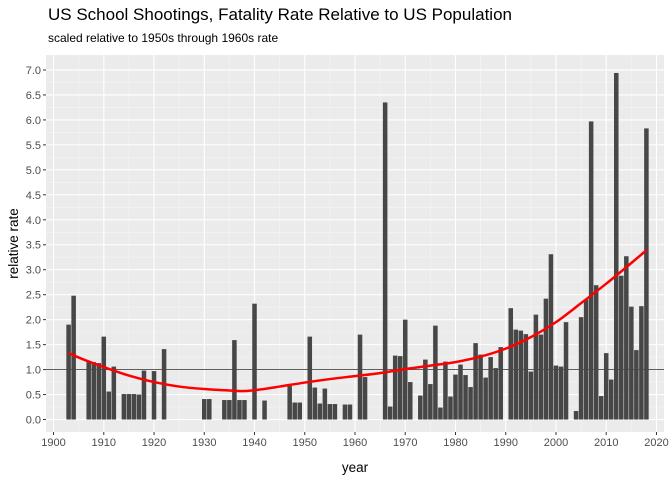 The height and width of the screenshot is (480, 672). What do you see at coordinates (305, 443) in the screenshot?
I see `x-tick-label: 1950` at bounding box center [305, 443].